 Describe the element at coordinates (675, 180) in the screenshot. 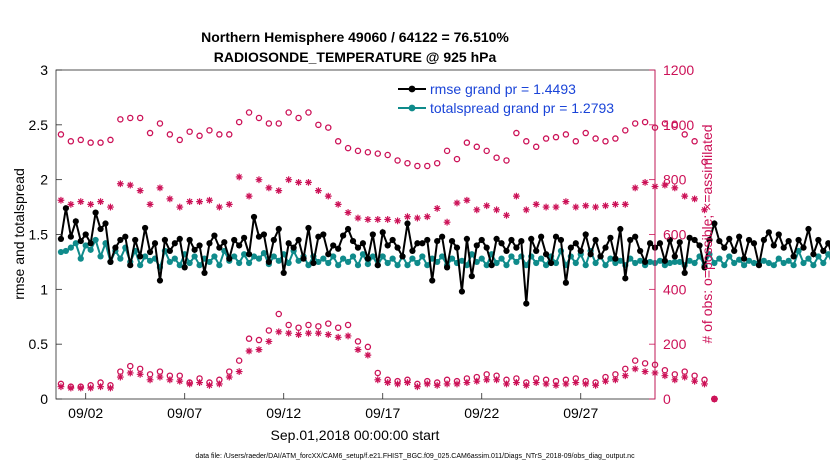

I see `right-y-tick-label: 800` at that location.